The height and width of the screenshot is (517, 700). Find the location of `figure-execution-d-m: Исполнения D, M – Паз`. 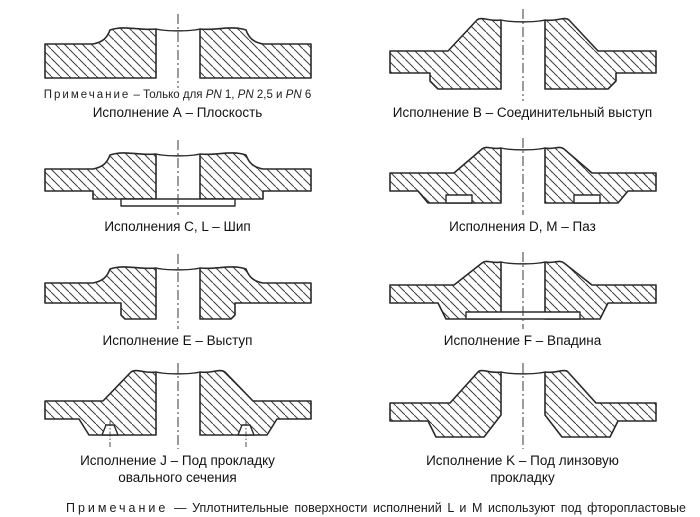

figure-execution-d-m: Исполнения D, M – Паз is located at coordinates (522, 184).